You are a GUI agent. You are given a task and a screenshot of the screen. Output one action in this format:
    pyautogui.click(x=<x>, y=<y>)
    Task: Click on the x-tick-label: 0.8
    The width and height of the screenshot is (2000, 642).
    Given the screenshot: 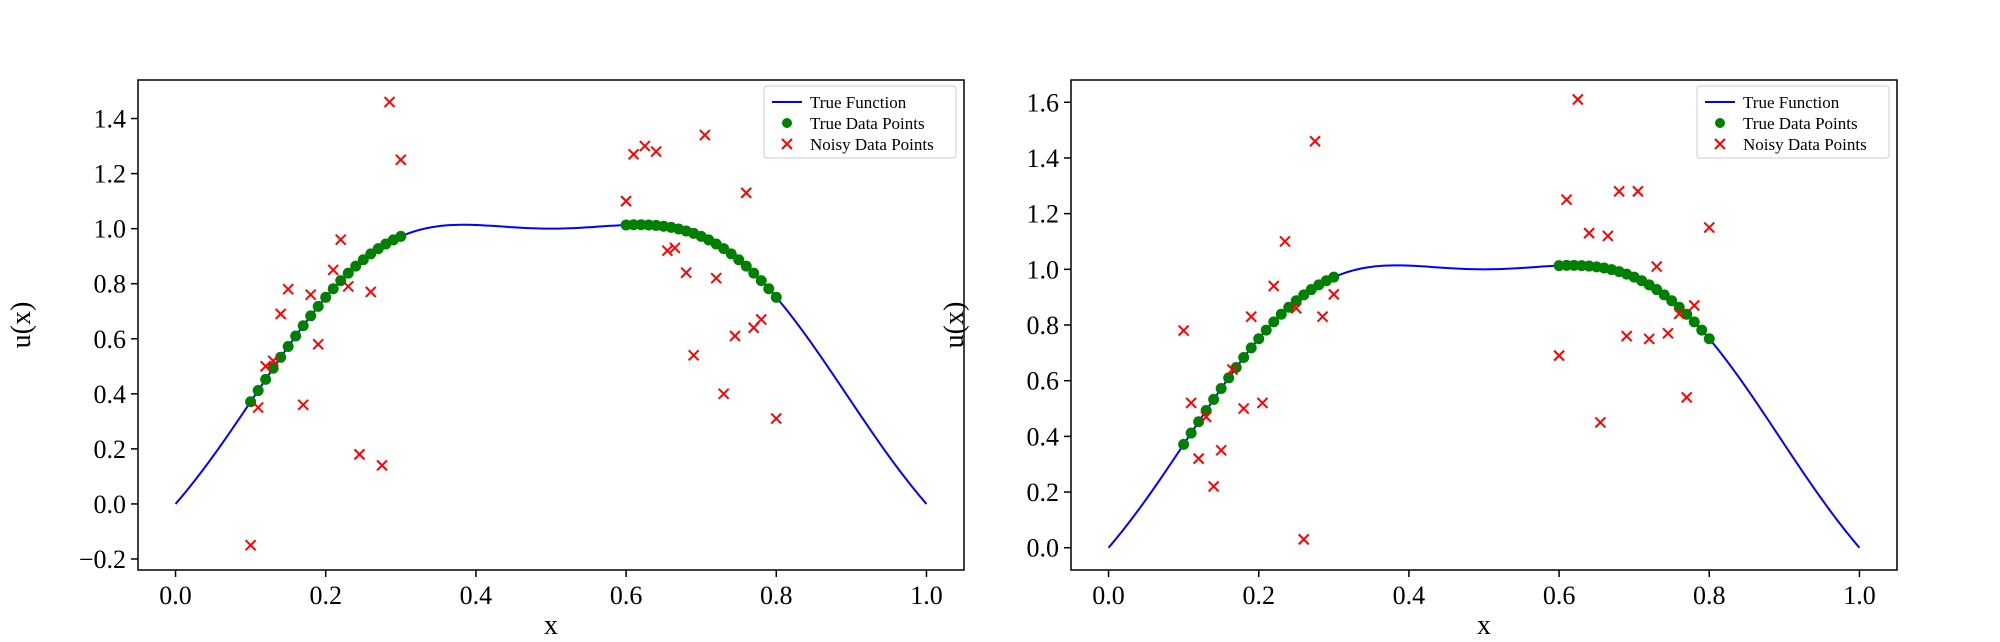 What is the action you would take?
    pyautogui.click(x=776, y=595)
    